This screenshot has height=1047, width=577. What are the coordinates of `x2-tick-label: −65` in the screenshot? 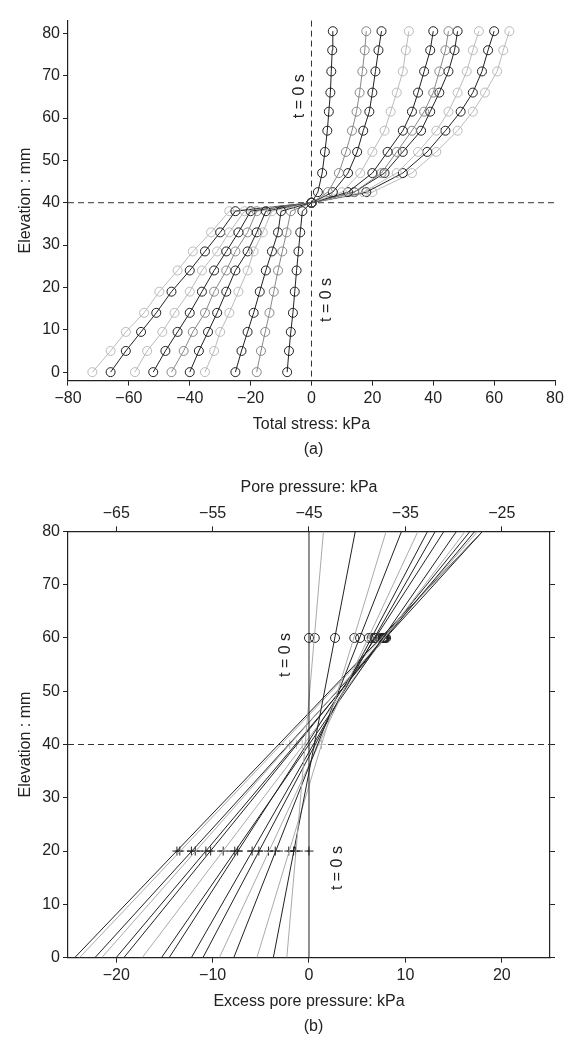 It's located at (116, 513).